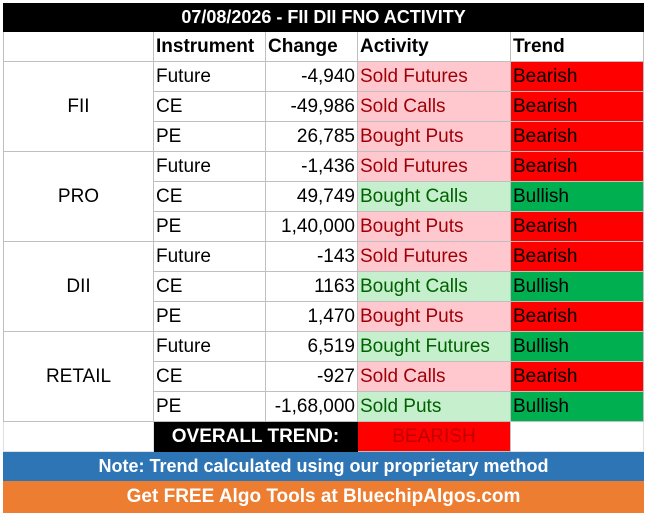 The height and width of the screenshot is (515, 647). I want to click on promo-row: Get FREE Algo Tools at BluechipAlgos.com, so click(323, 496).